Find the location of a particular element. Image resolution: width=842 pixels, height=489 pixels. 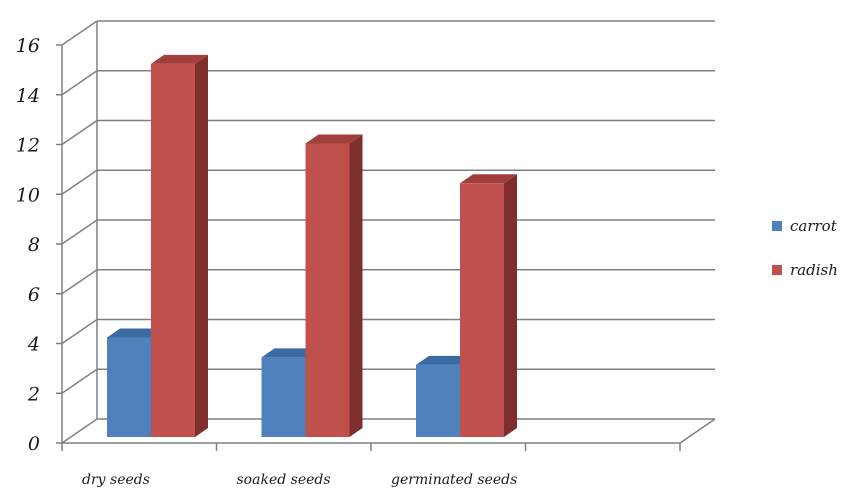

y-tick-label: 10 is located at coordinates (28, 195).